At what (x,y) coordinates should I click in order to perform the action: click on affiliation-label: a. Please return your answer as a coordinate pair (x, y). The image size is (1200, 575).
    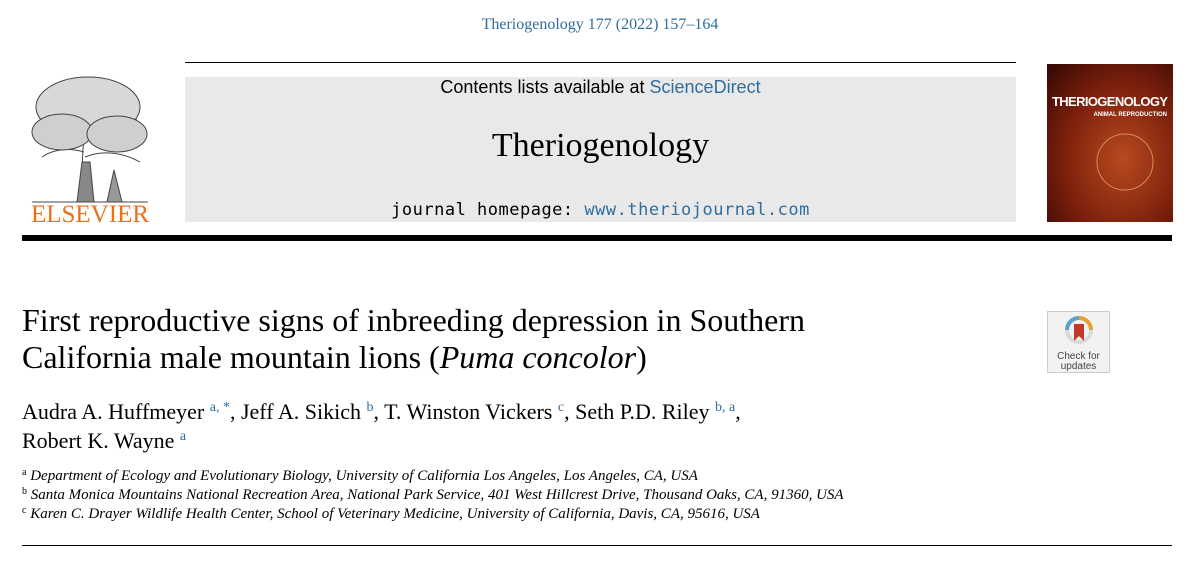
    Looking at the image, I should click on (24, 472).